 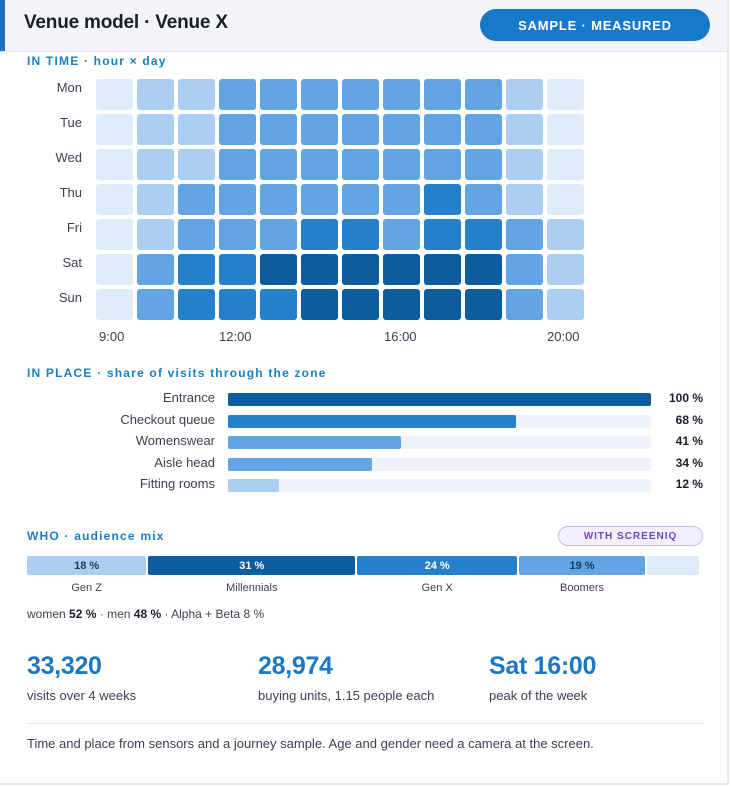 I want to click on buying-units-stat-value: 28,974, so click(x=295, y=666).